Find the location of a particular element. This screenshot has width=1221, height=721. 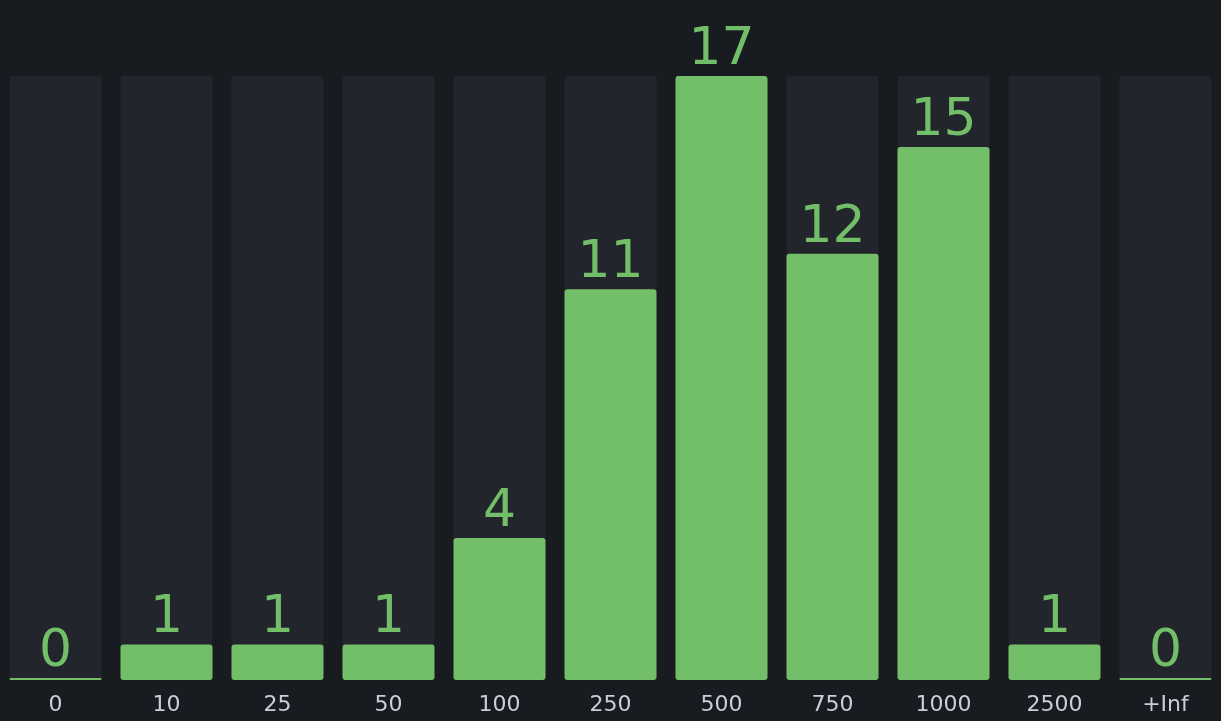

data-label: 15 is located at coordinates (943, 117).